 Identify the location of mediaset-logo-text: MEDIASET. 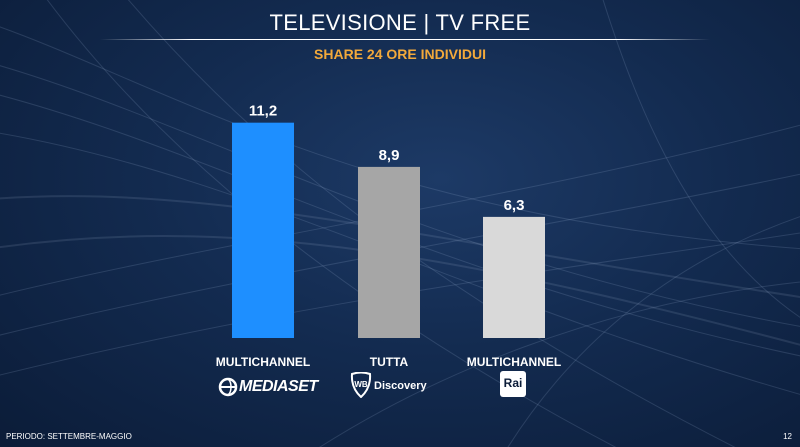
(278, 386).